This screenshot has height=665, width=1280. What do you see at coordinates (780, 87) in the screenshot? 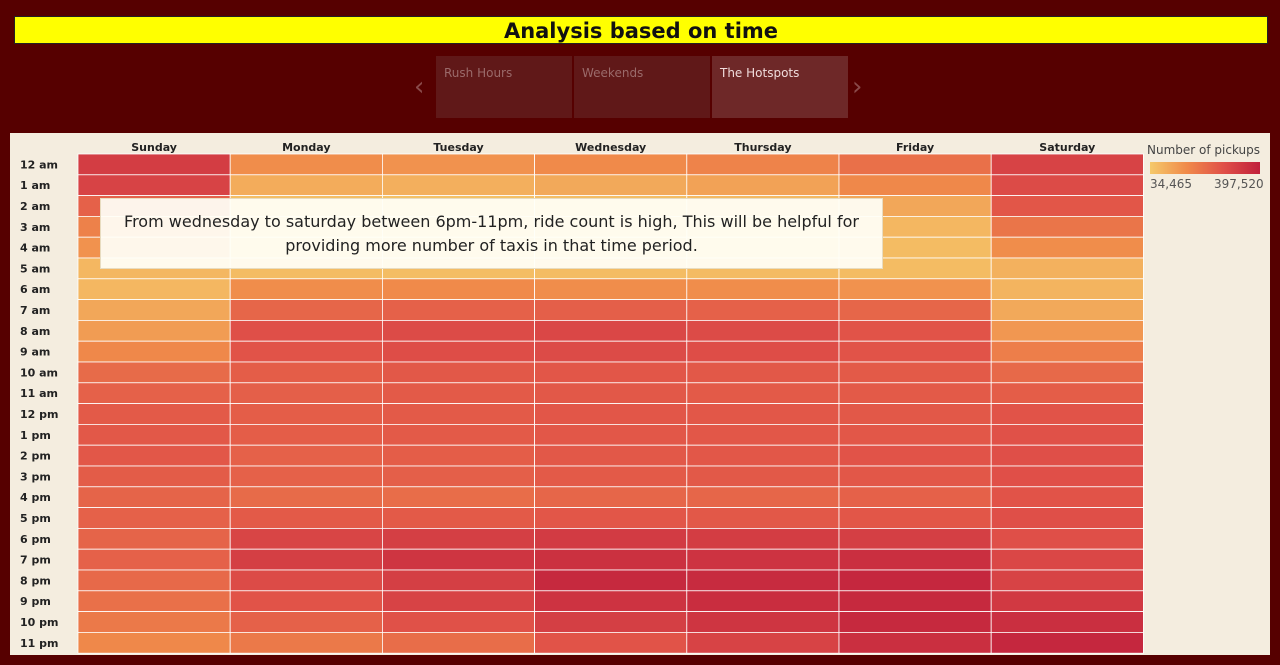
I see `story-point-the-hotspots: The Hotspots` at bounding box center [780, 87].